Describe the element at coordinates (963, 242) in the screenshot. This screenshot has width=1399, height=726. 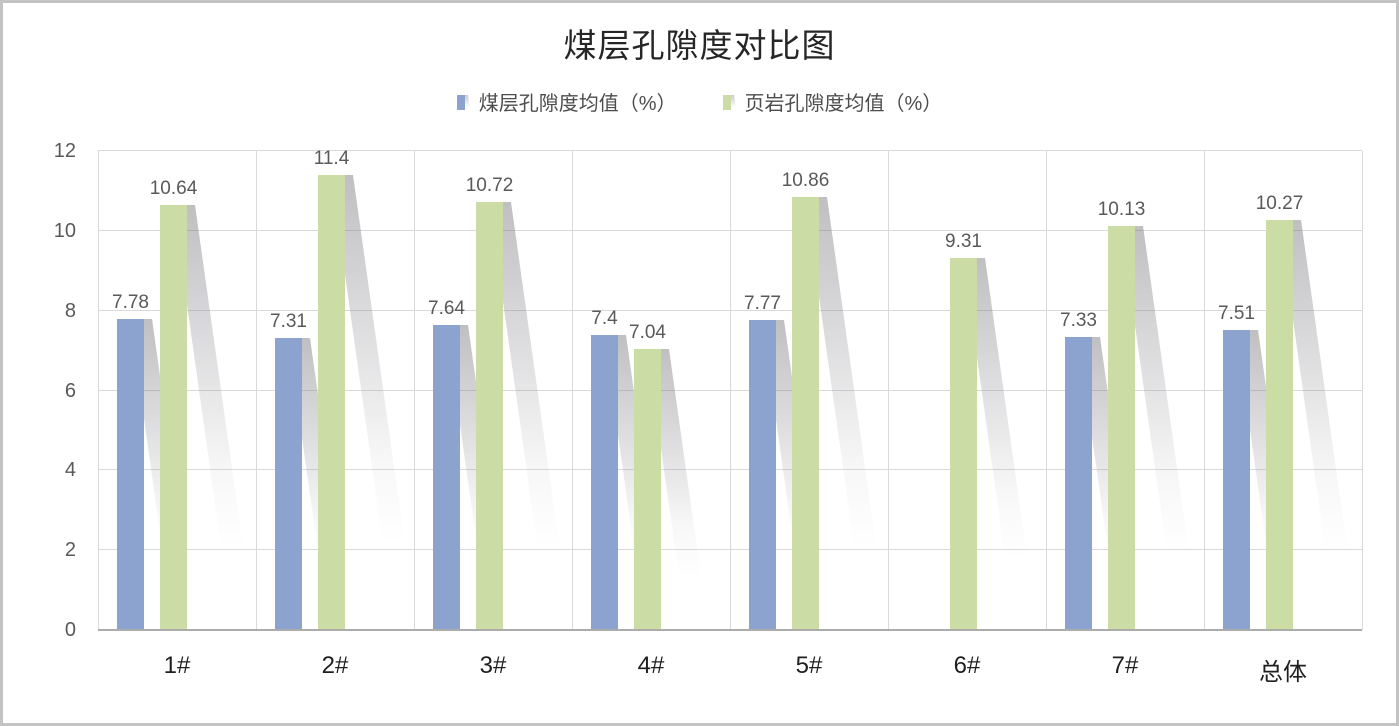
I see `data-label: 9.31` at that location.